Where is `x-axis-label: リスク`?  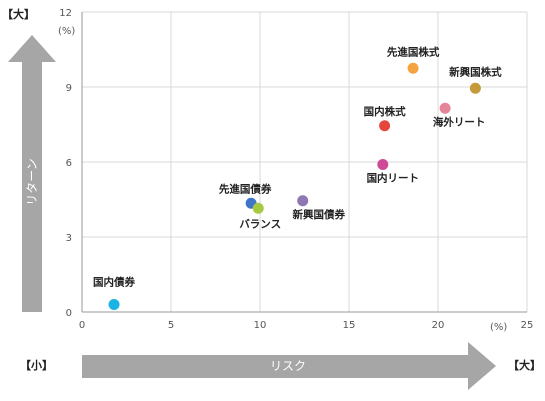
x-axis-label: リスク is located at coordinates (288, 366).